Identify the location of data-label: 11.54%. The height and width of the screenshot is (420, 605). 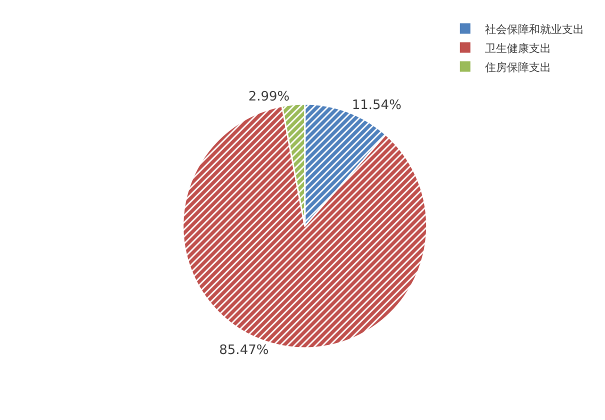
(377, 105).